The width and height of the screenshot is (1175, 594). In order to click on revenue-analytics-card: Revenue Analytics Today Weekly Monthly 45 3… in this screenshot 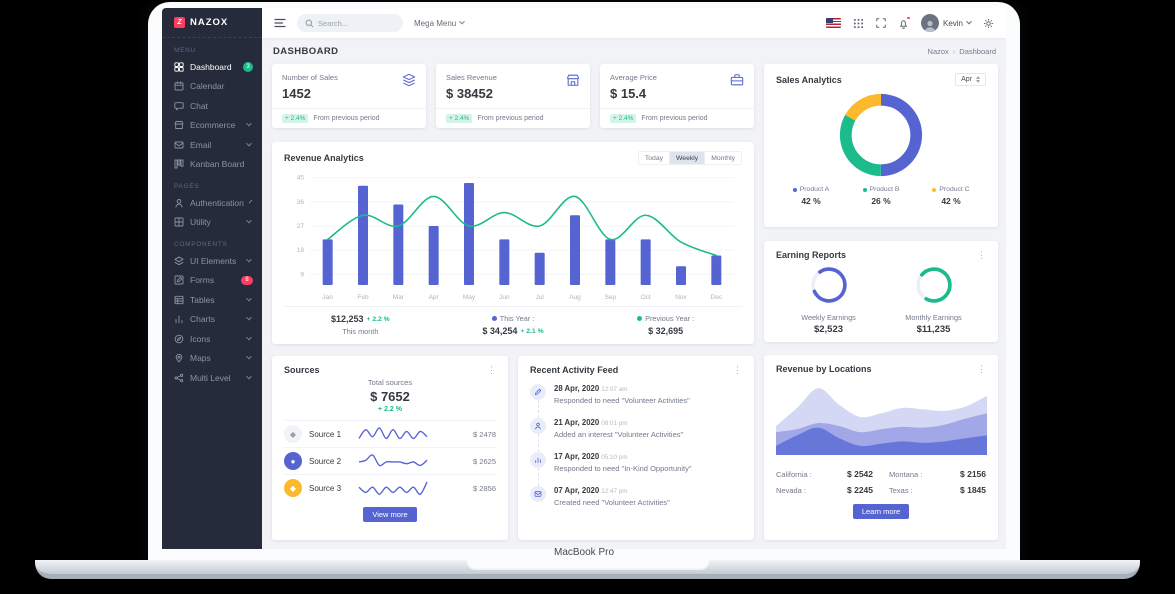, I will do `click(513, 243)`.